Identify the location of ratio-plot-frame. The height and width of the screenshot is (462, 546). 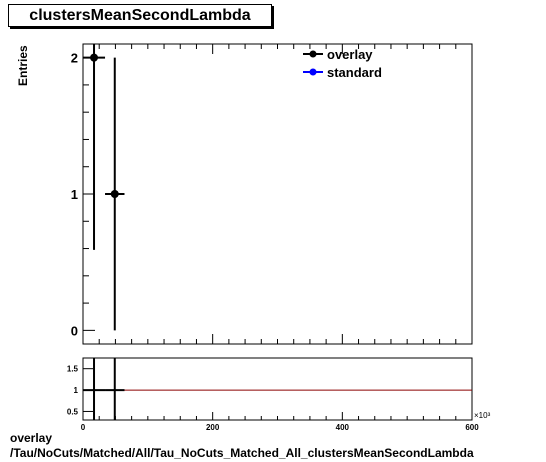
(277, 389).